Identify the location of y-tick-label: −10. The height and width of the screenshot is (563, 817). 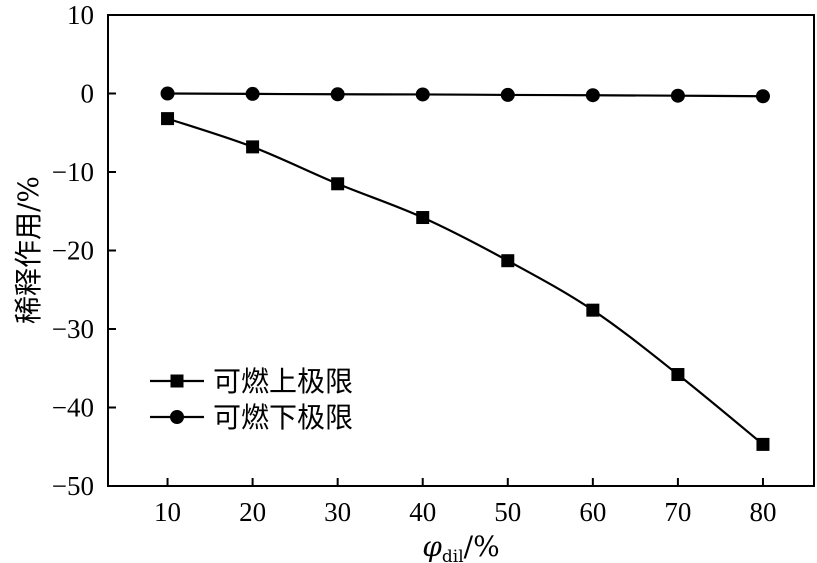
(73, 172).